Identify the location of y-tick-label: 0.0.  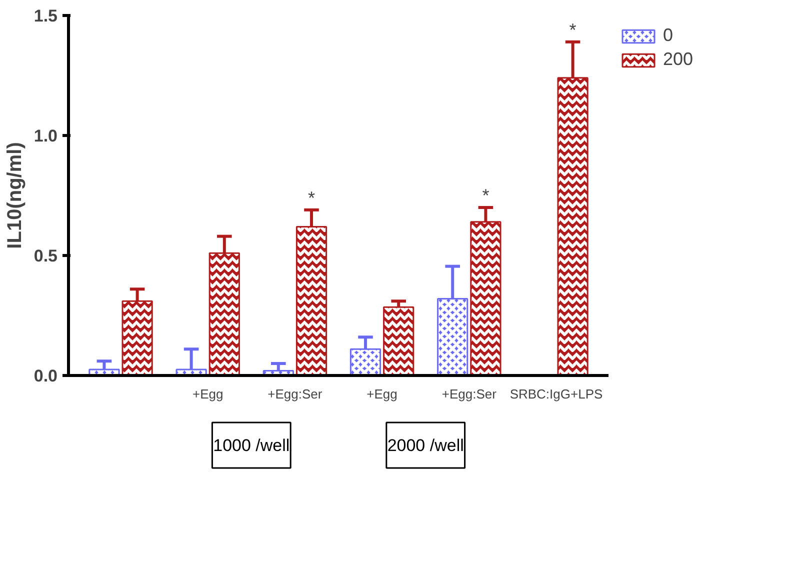
(46, 376).